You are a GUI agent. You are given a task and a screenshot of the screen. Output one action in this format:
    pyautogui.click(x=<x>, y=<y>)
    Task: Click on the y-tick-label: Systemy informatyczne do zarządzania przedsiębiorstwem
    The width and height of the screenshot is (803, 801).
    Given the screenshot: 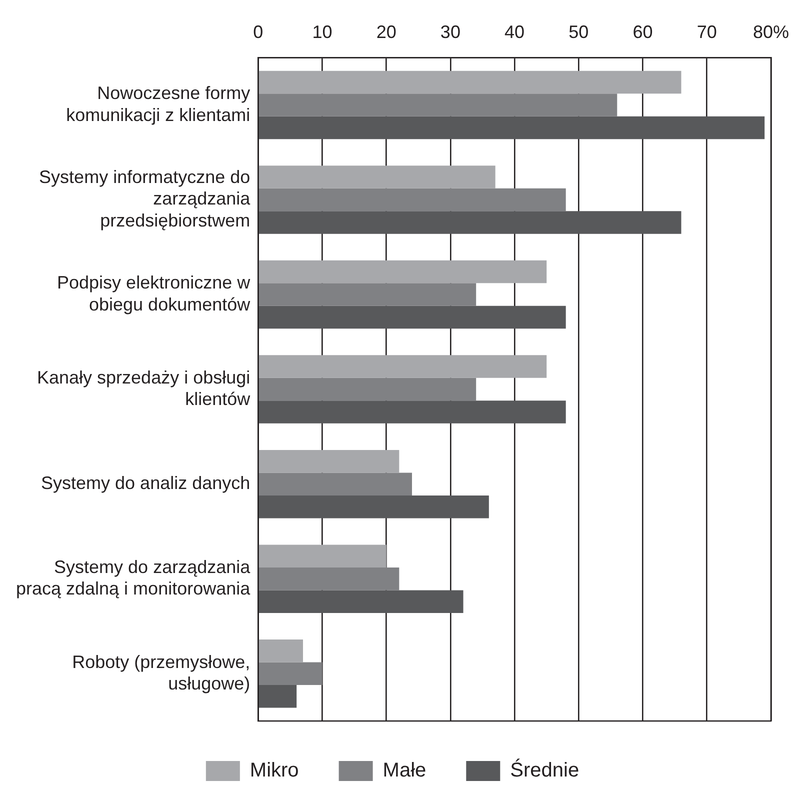 What is the action you would take?
    pyautogui.click(x=145, y=198)
    